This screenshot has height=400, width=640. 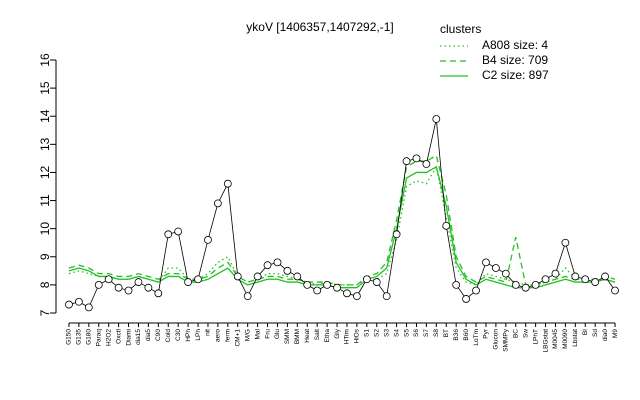 What do you see at coordinates (406, 333) in the screenshot?
I see `x-tick-label: S5` at bounding box center [406, 333].